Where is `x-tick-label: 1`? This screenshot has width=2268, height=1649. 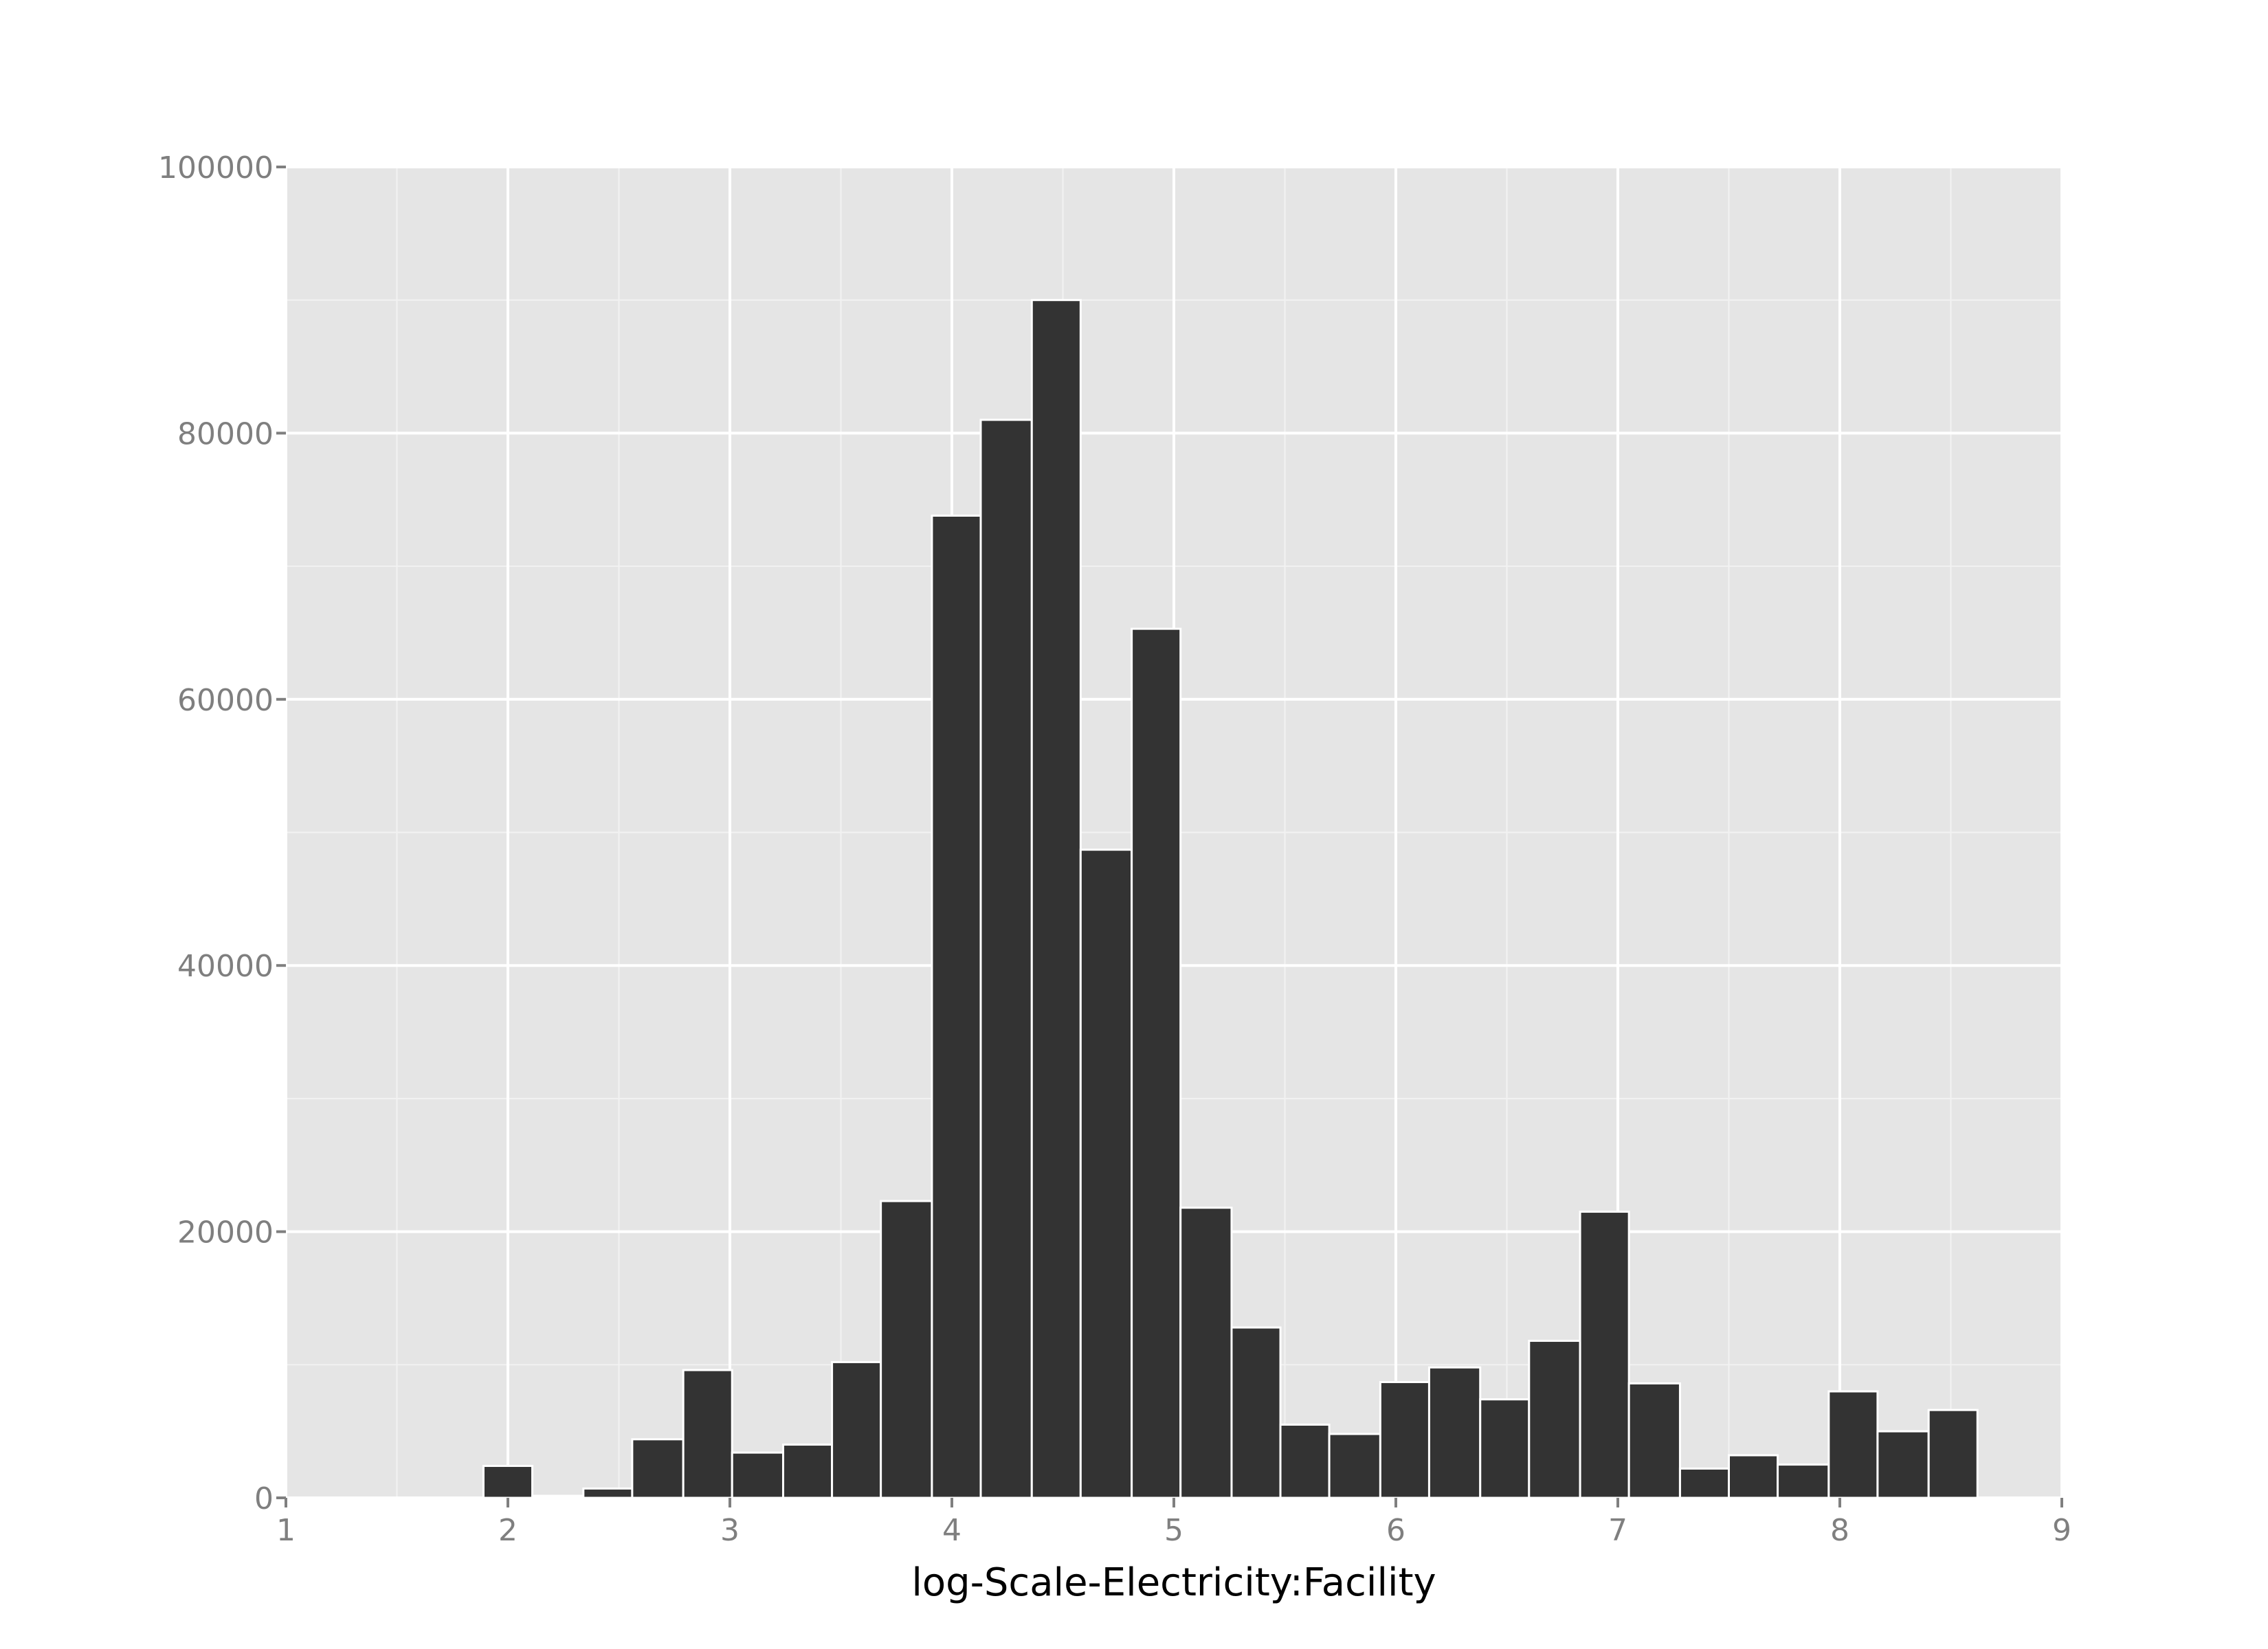 x-tick-label: 1 is located at coordinates (286, 1530).